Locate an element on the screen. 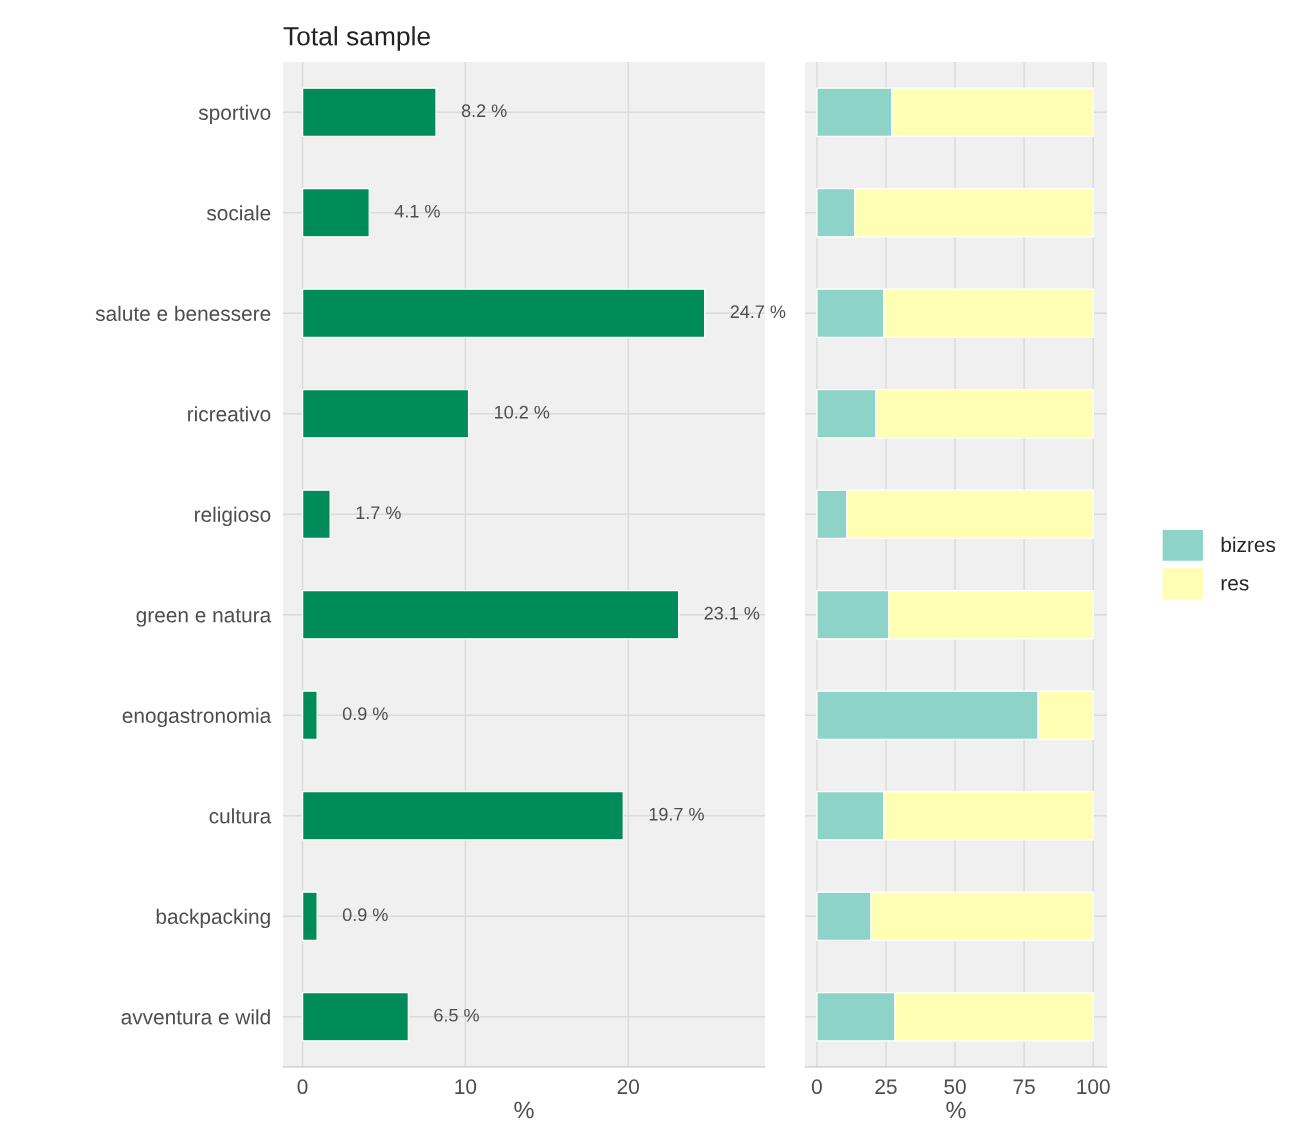  data-label: 4.1 % is located at coordinates (417, 211).